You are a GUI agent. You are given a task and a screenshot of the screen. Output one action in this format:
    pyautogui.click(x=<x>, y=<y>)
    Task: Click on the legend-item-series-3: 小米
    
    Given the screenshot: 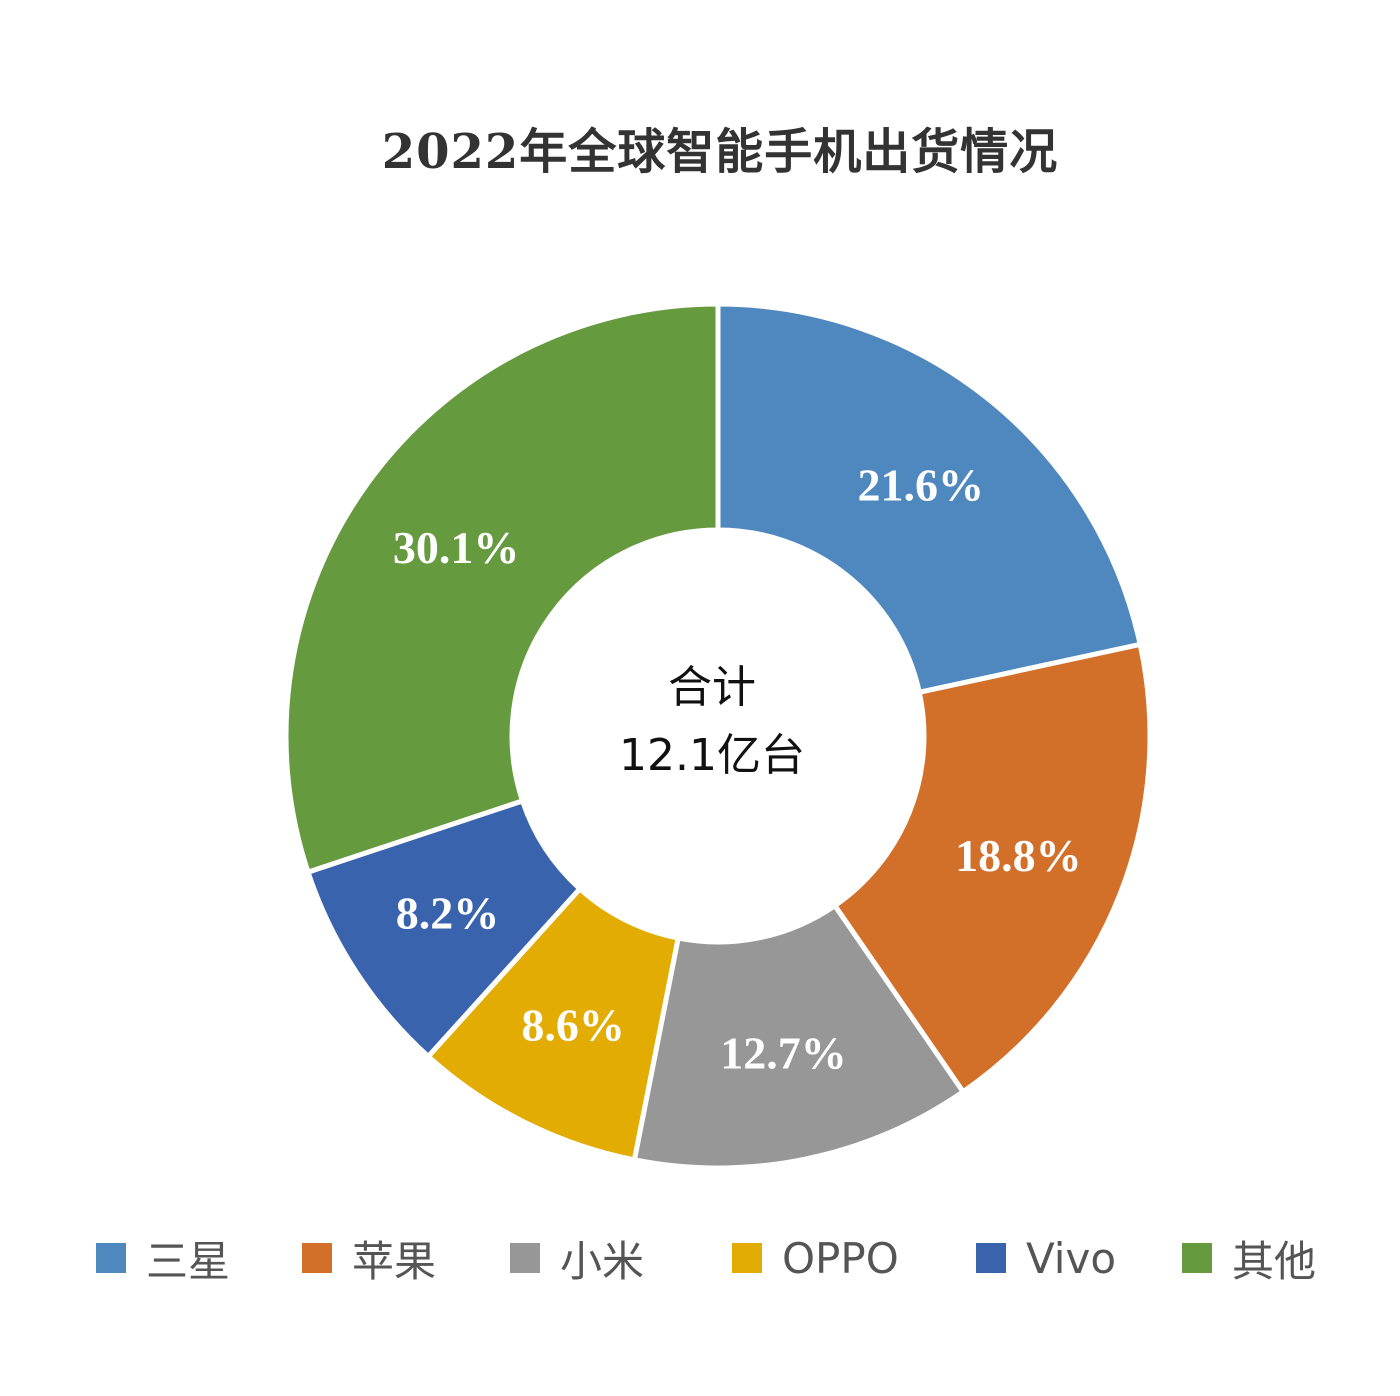 What is the action you would take?
    pyautogui.click(x=577, y=1258)
    